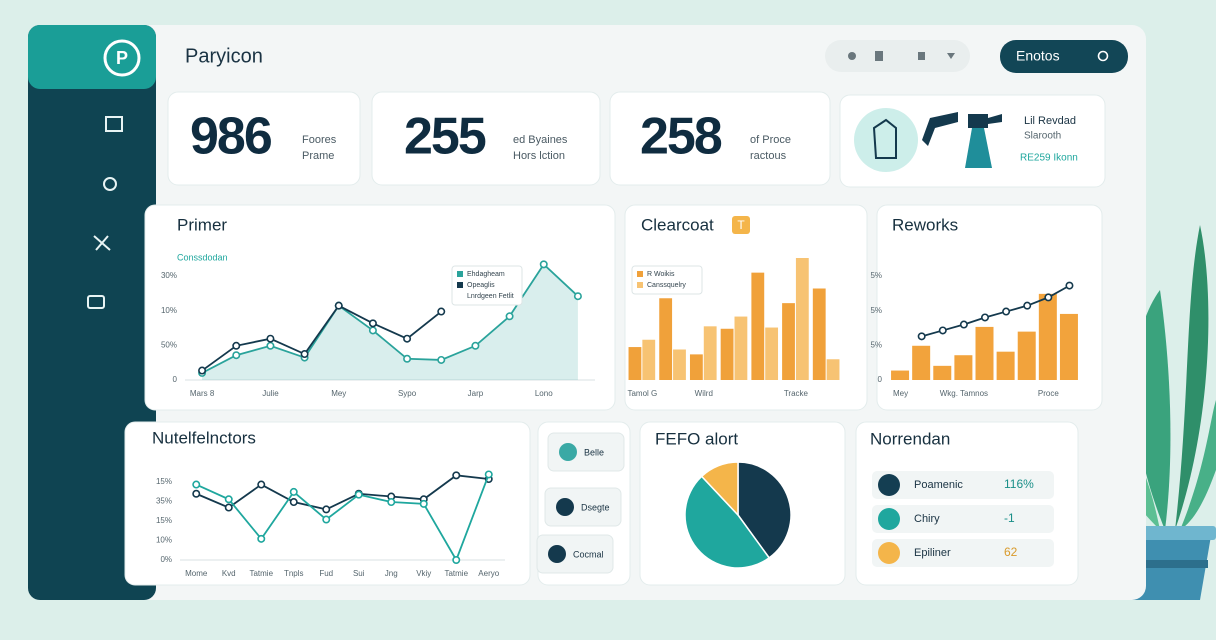 This screenshot has height=640, width=1216. I want to click on search-box, so click(1064, 56).